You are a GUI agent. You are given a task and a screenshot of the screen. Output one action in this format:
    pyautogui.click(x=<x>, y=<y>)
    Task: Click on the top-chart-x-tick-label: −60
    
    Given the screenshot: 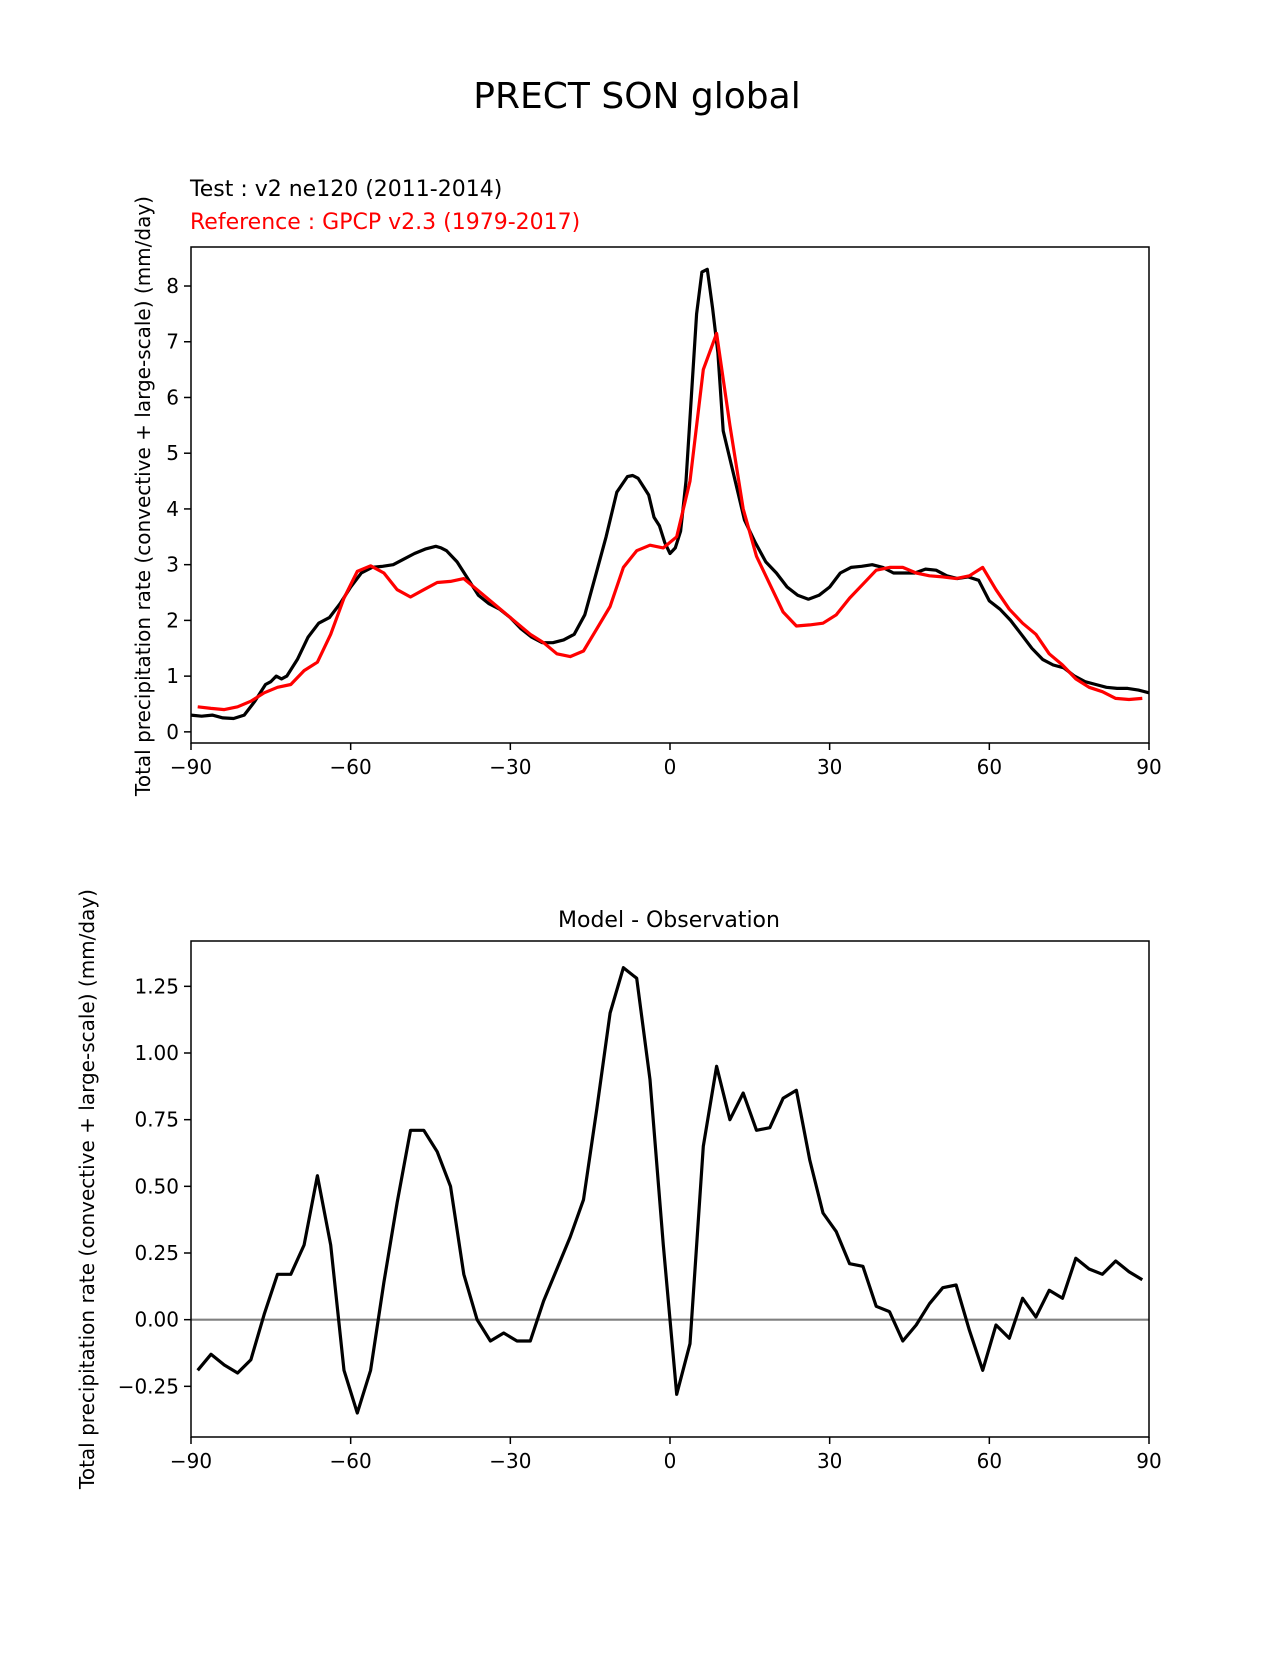 What is the action you would take?
    pyautogui.click(x=351, y=767)
    